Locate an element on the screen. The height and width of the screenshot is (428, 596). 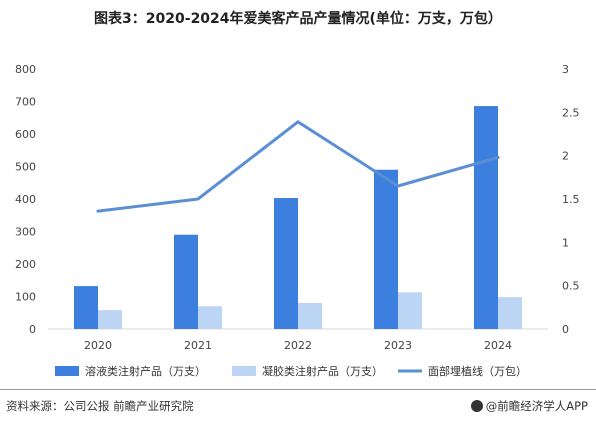
legend-label: 面部埋植线（万包） is located at coordinates (477, 371).